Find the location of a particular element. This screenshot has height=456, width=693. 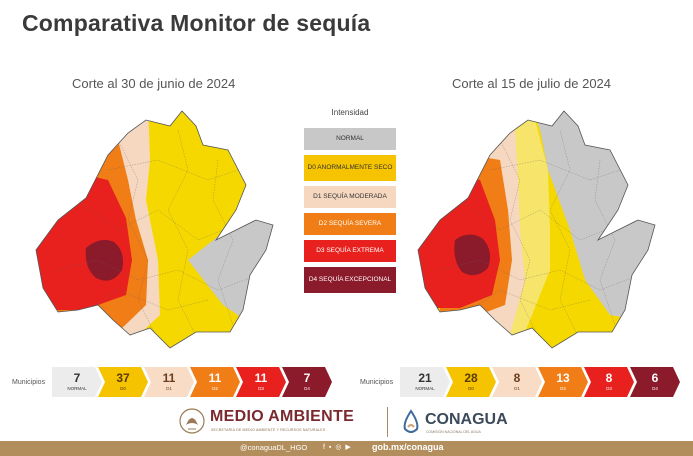

count-d3: 8 D3 is located at coordinates (609, 382).